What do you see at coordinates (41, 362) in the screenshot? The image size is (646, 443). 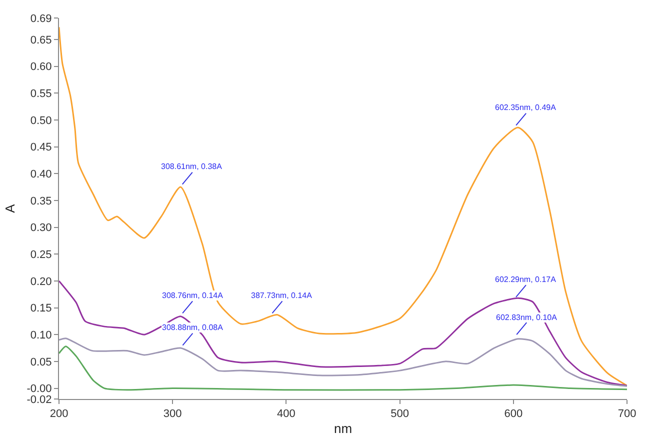 I see `y-tick-label: 0.05` at bounding box center [41, 362].